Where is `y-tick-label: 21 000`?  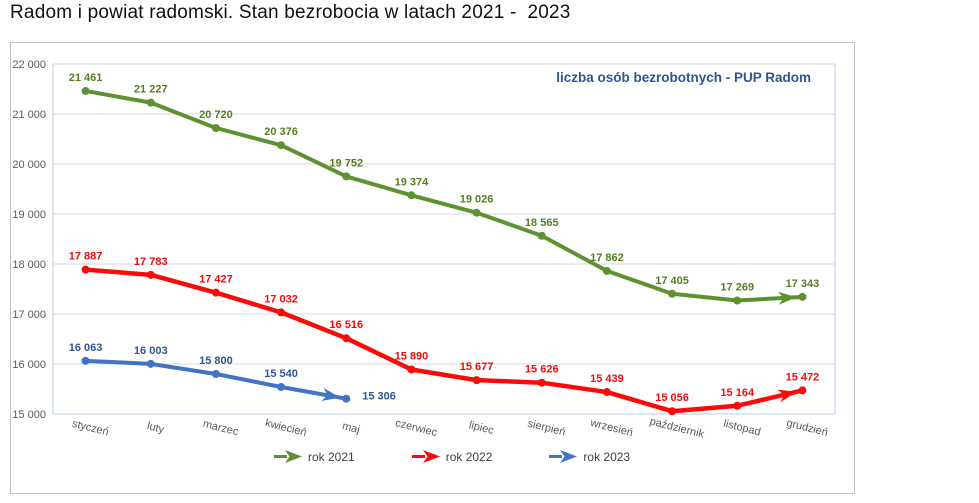 y-tick-label: 21 000 is located at coordinates (29, 115).